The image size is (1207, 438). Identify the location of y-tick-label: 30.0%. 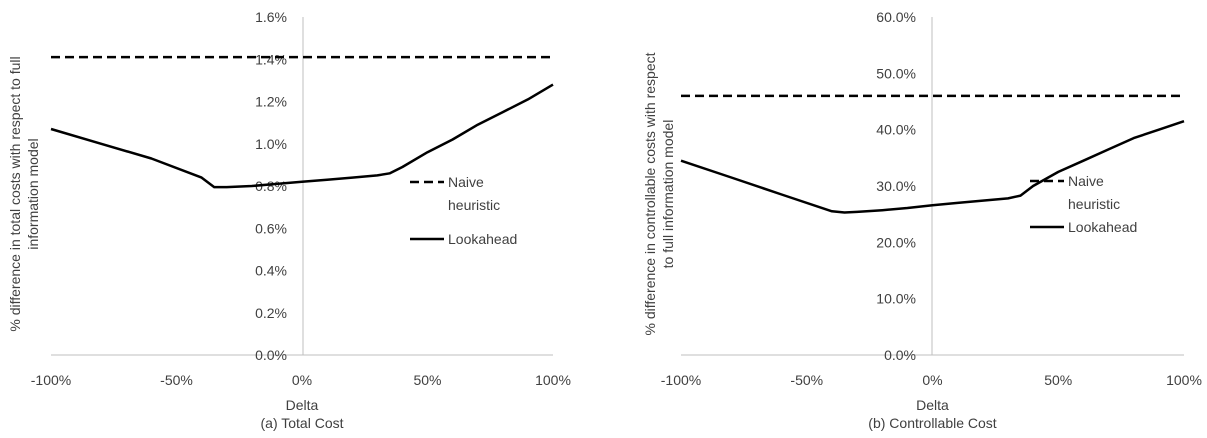
(896, 186).